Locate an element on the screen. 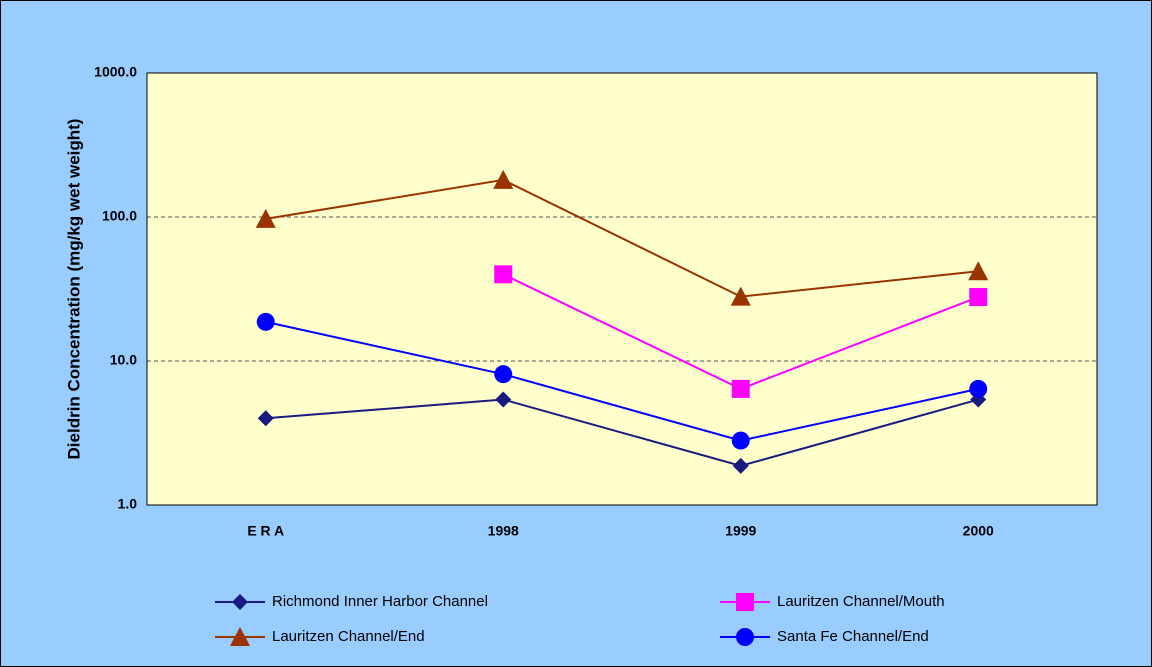 The width and height of the screenshot is (1152, 667). y-tick-label: 1000.0 is located at coordinates (115, 72).